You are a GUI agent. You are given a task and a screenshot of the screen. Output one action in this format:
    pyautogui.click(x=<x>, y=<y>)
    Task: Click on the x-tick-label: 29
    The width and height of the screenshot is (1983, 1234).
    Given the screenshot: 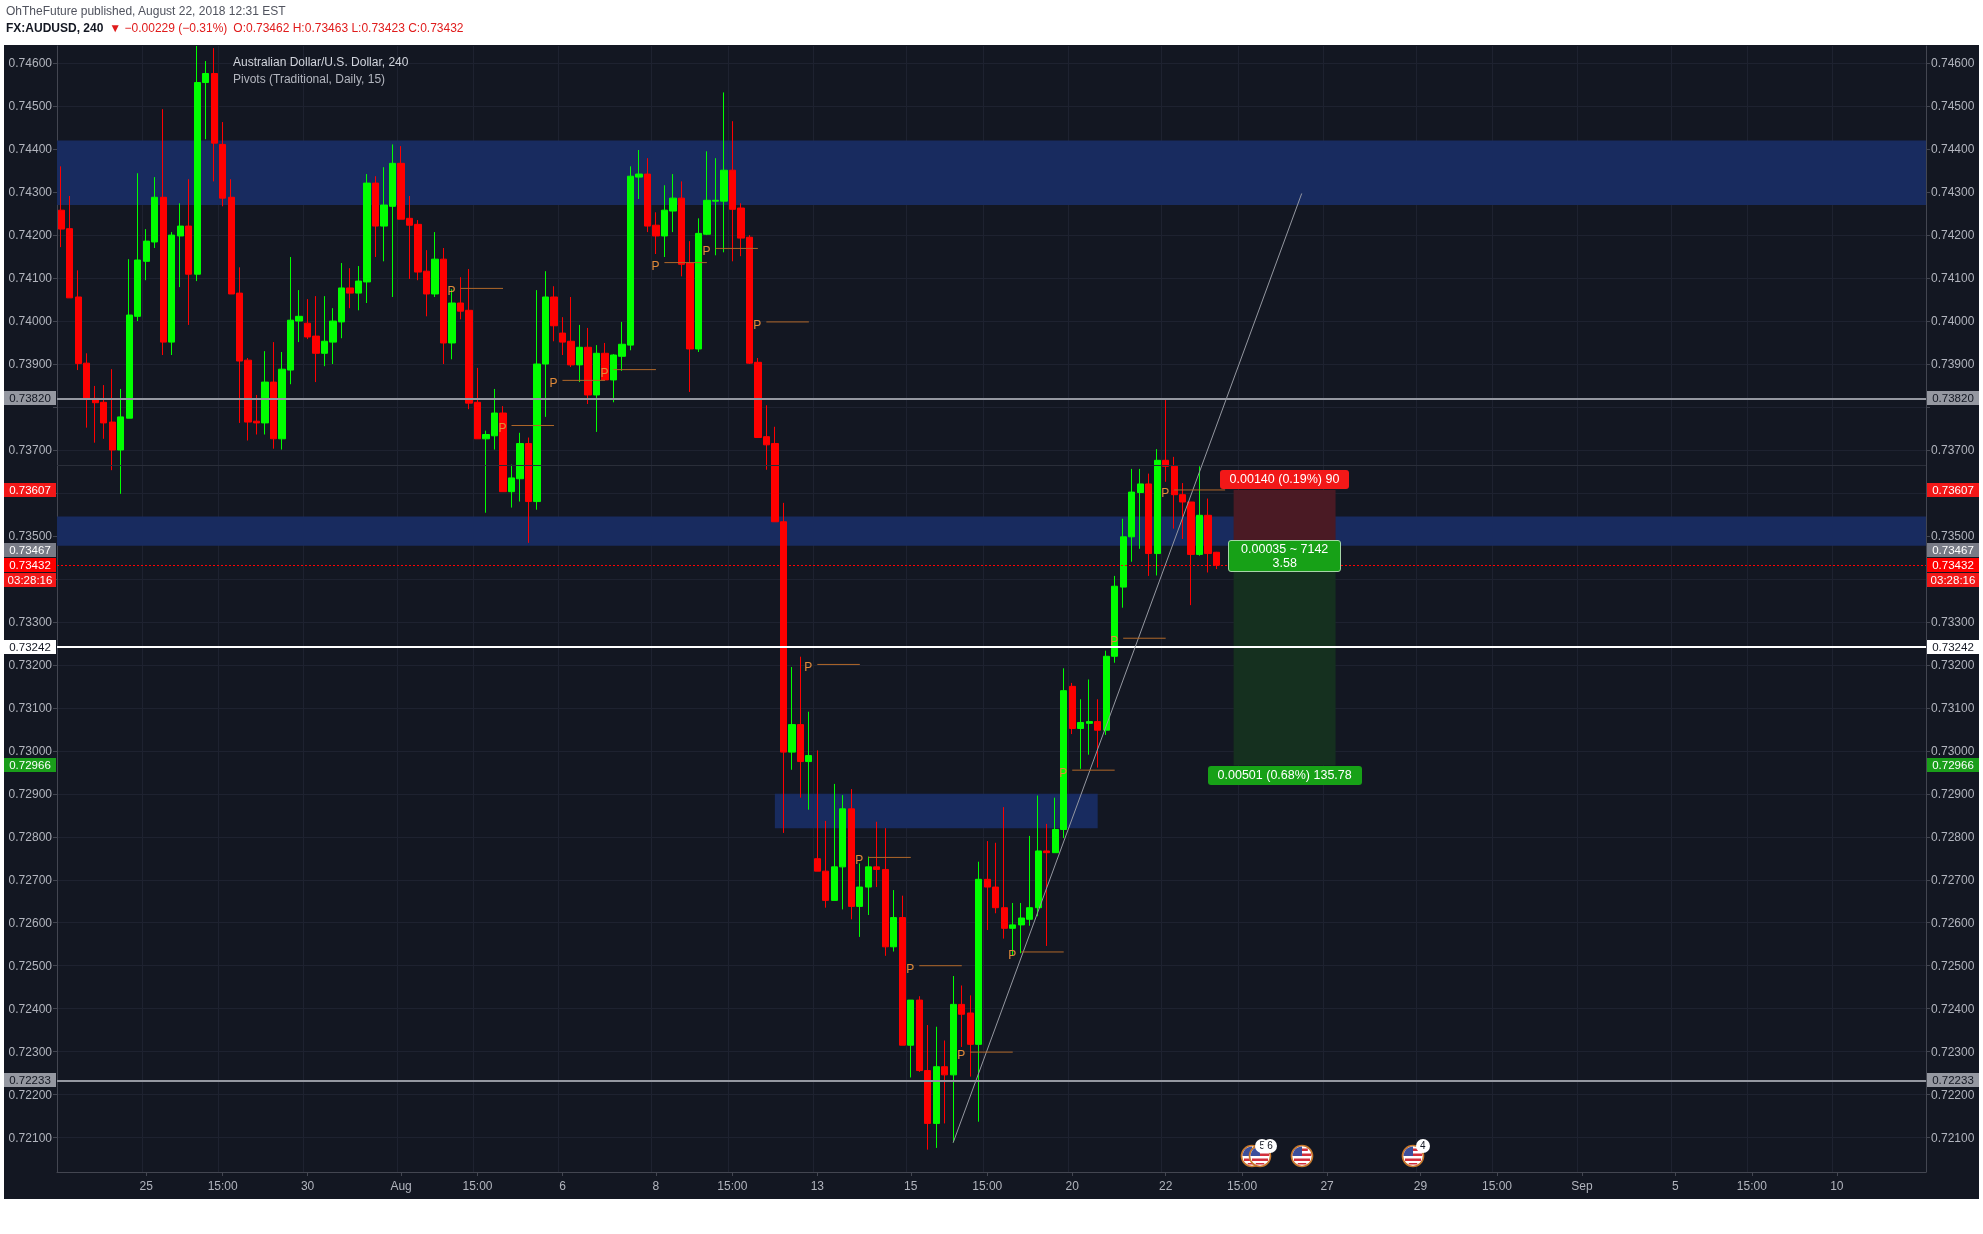 What is the action you would take?
    pyautogui.click(x=1420, y=1186)
    